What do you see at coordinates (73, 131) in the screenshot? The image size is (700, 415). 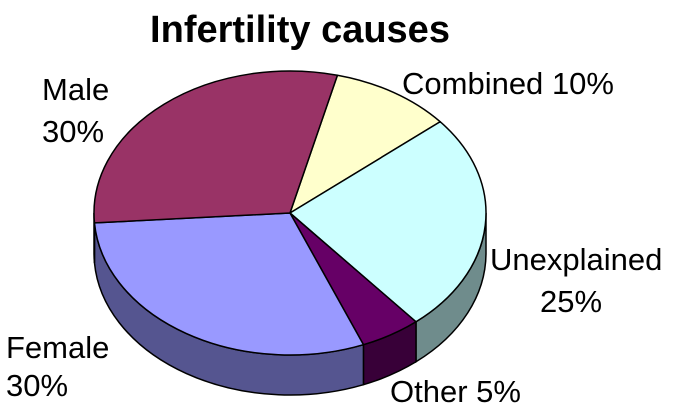 I see `label-male-percent: 30%` at bounding box center [73, 131].